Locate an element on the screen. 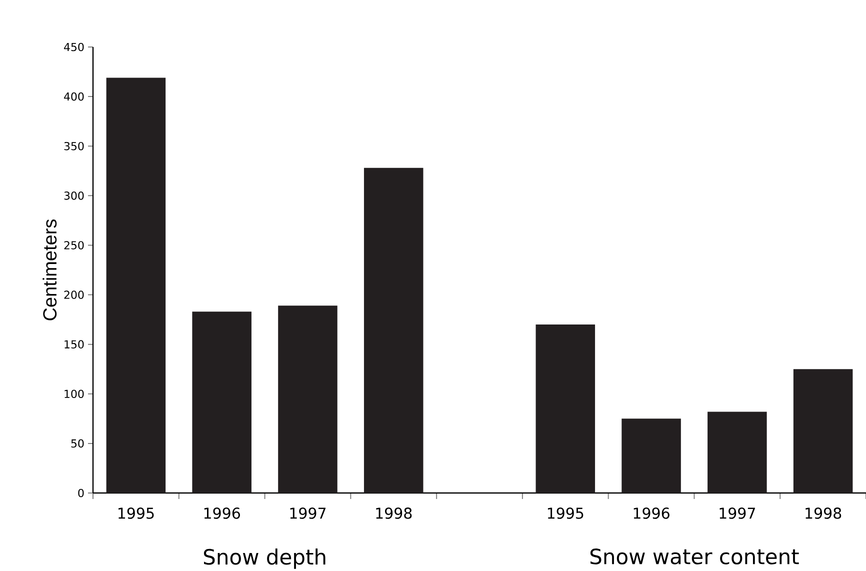 This screenshot has height=571, width=866. text: Snow water content is located at coordinates (694, 556).